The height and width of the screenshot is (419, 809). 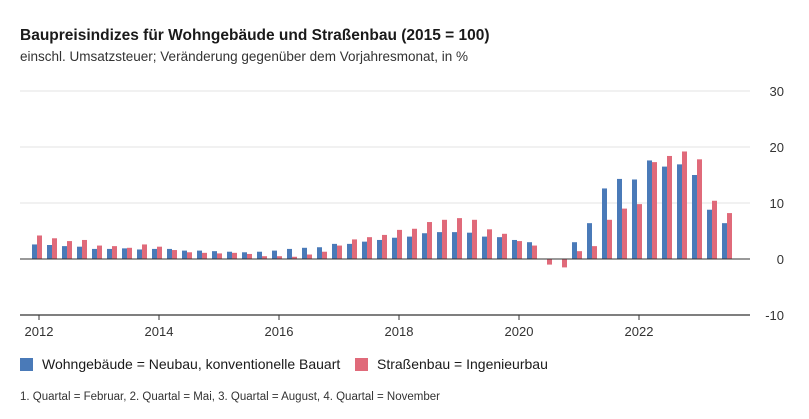 I want to click on x-tick-label: 2020, so click(x=519, y=331).